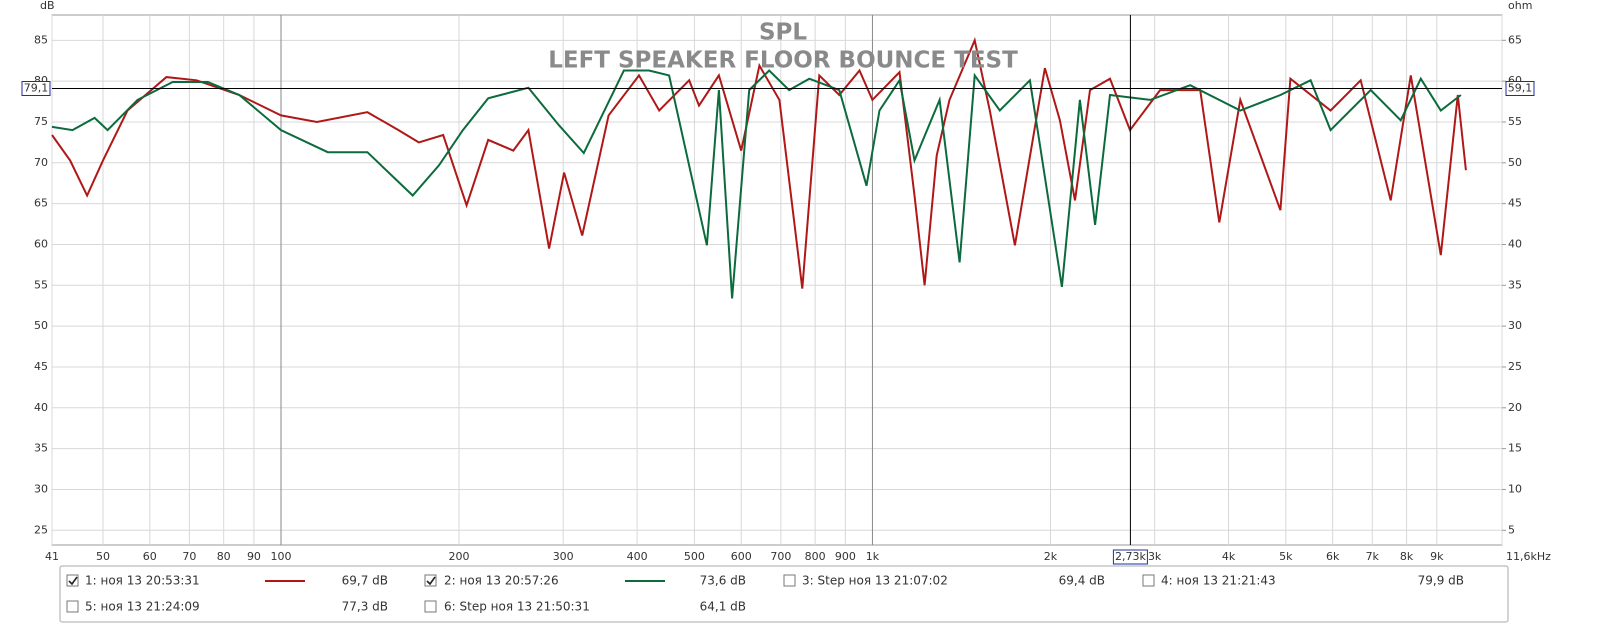 This screenshot has width=1600, height=641. I want to click on y-tick-label: 75, so click(41, 121).